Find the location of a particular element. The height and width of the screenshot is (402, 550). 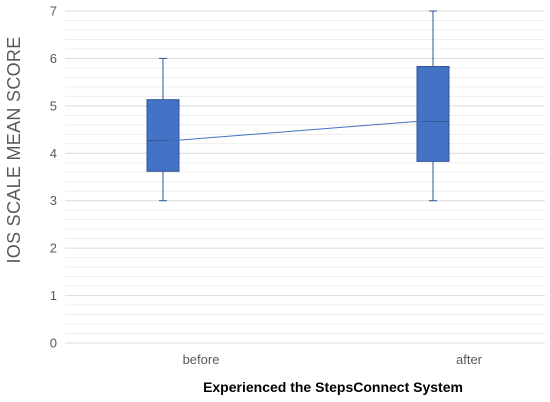

box-before is located at coordinates (163, 129).